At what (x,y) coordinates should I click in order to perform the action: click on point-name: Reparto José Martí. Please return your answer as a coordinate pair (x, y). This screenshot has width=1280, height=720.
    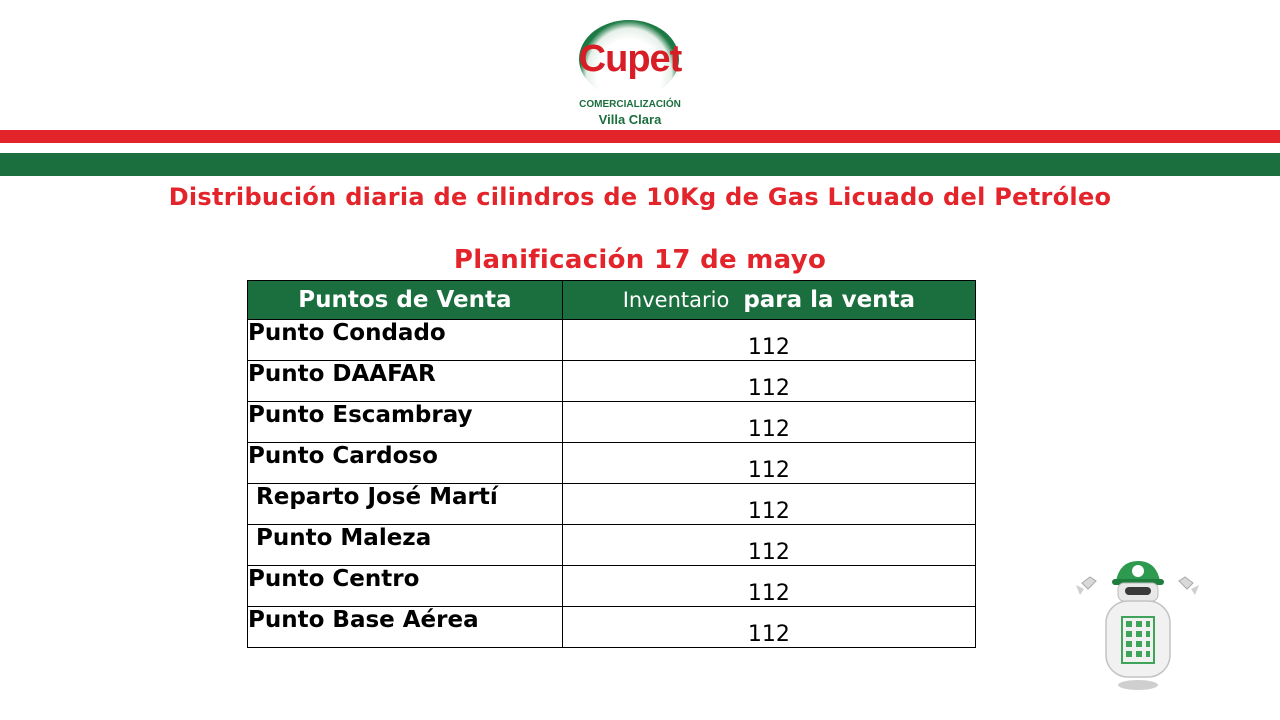
    Looking at the image, I should click on (405, 504).